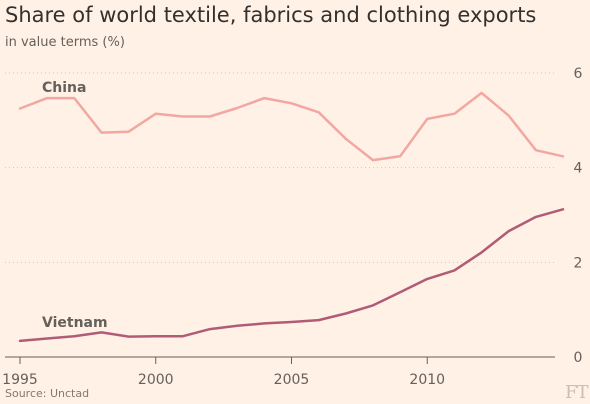 The image size is (590, 404). What do you see at coordinates (578, 169) in the screenshot?
I see `y-tick-label: 4` at bounding box center [578, 169].